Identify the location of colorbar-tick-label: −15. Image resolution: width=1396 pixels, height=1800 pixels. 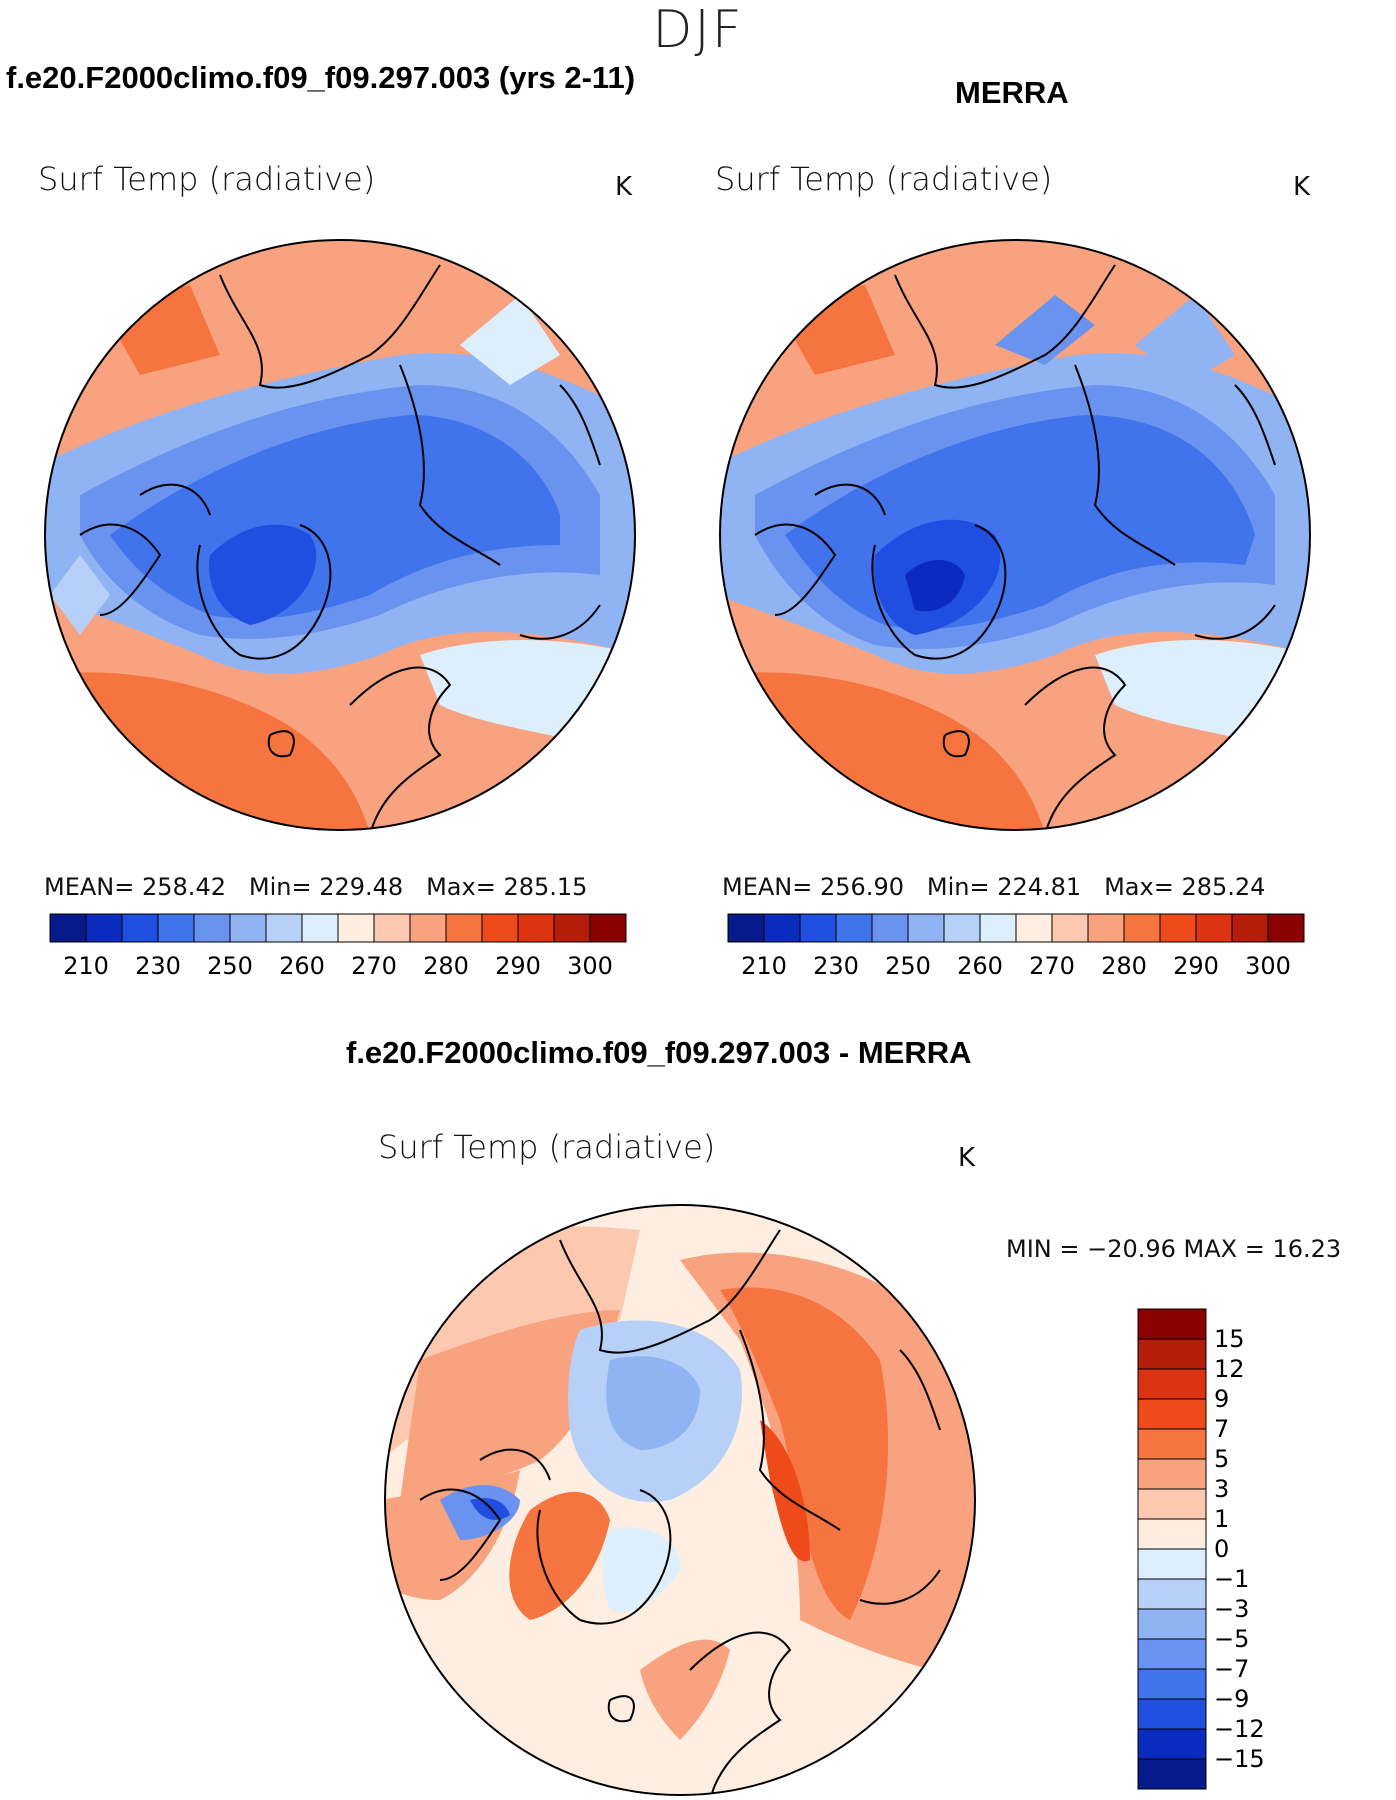
(1239, 1759).